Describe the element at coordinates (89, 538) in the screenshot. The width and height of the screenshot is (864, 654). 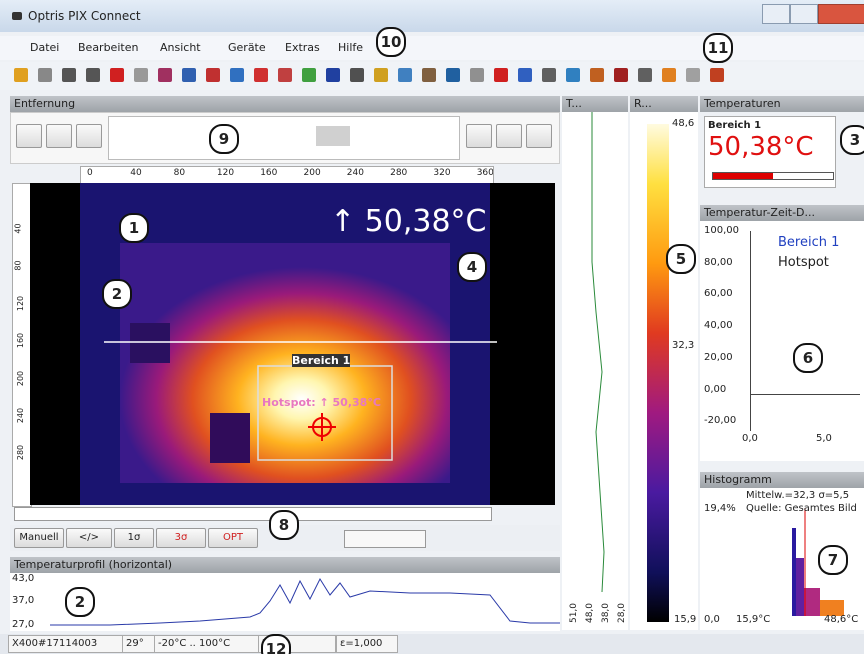
I see `mode-button: </>` at that location.